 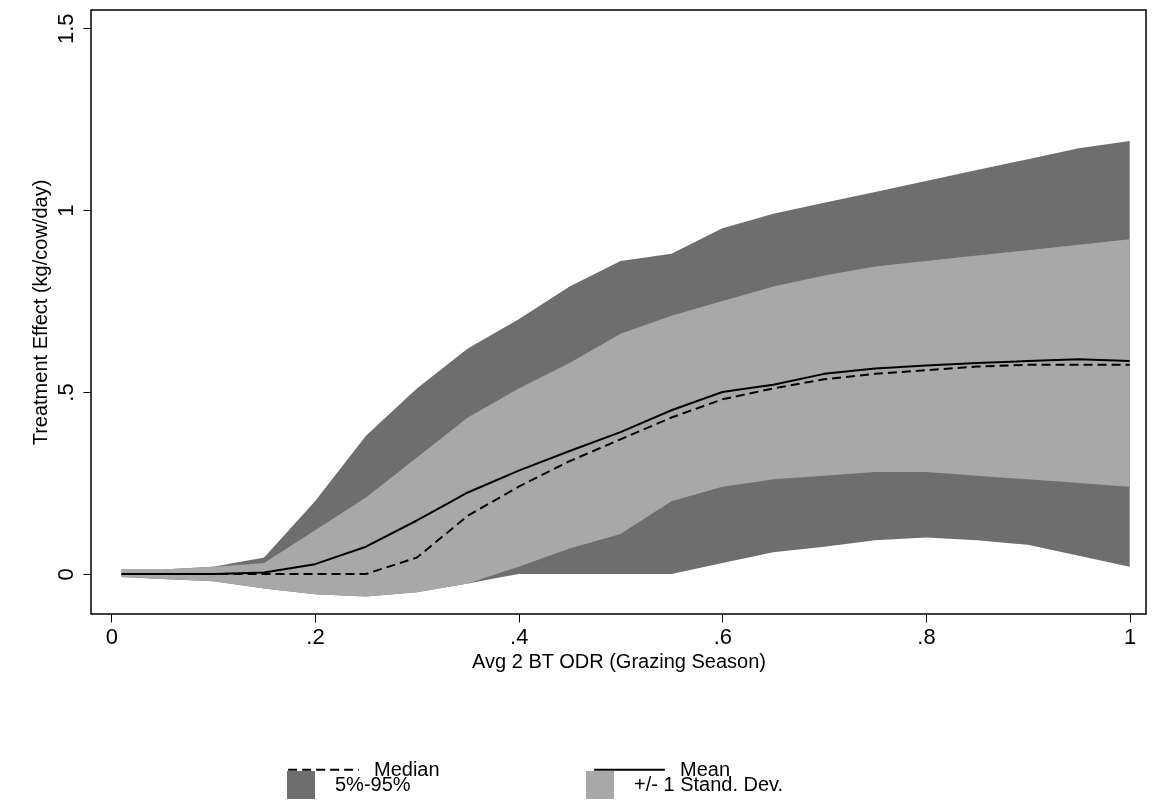 I want to click on y-tick-label: .5, so click(x=65, y=392).